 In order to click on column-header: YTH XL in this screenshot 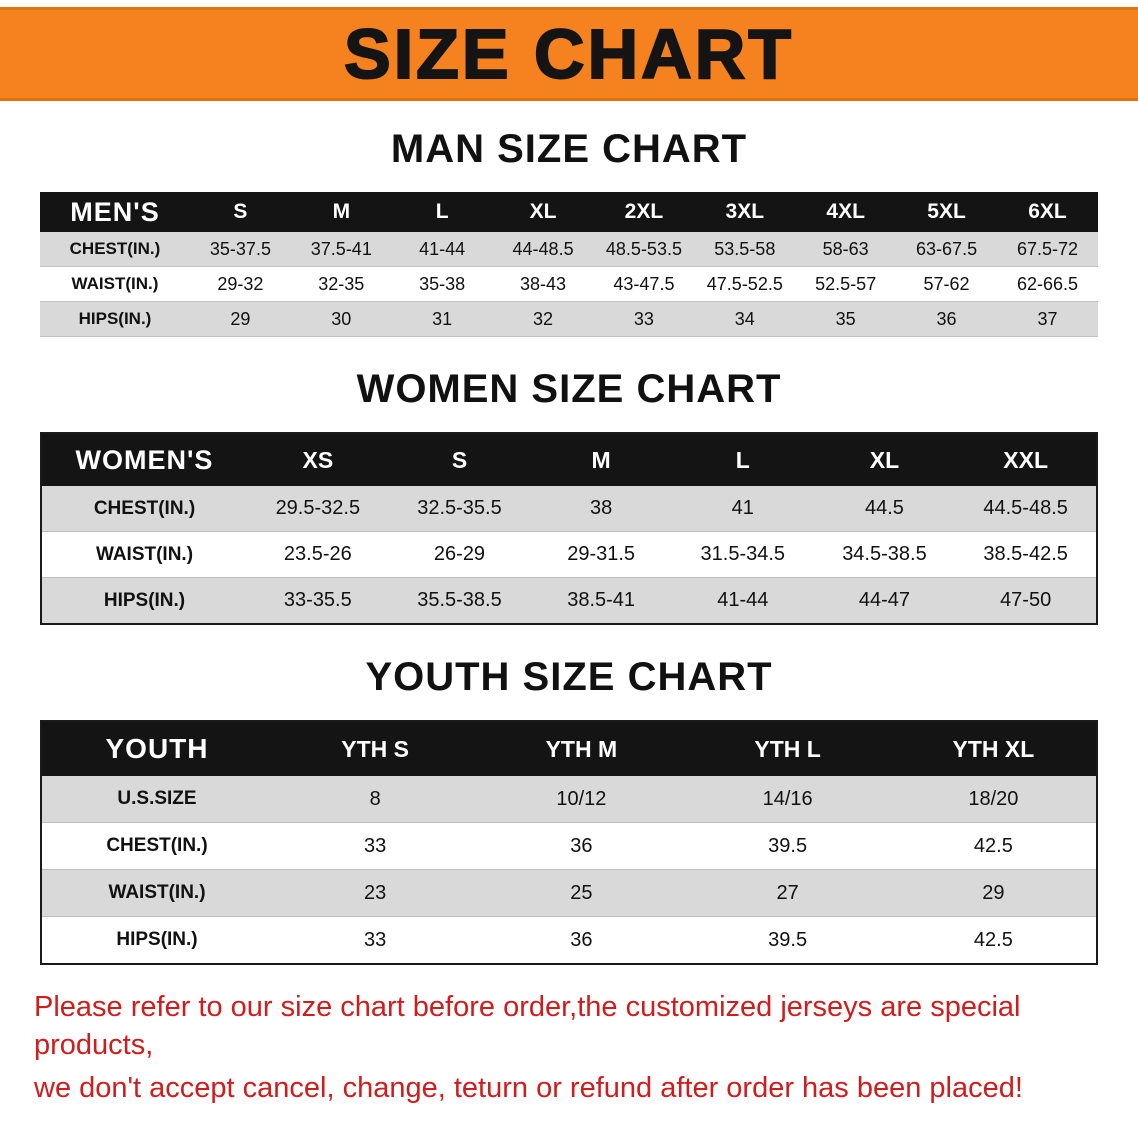, I will do `click(993, 748)`.